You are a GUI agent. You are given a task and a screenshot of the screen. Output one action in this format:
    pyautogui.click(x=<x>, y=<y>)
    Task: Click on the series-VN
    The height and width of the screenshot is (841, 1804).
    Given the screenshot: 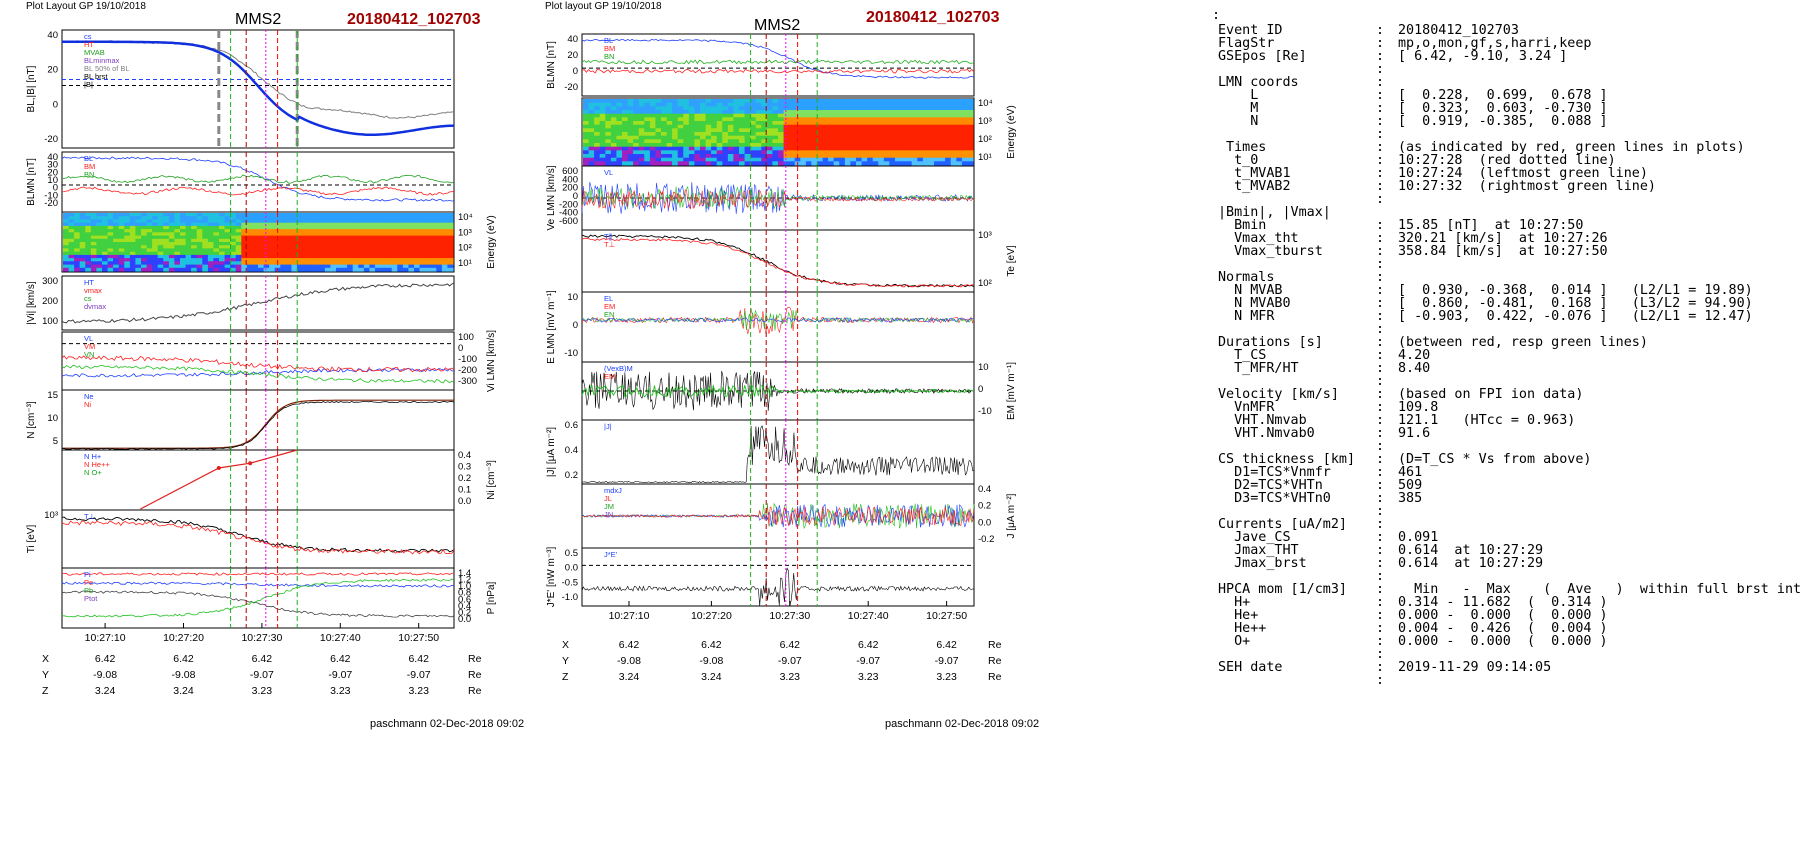 What is the action you would take?
    pyautogui.click(x=258, y=364)
    